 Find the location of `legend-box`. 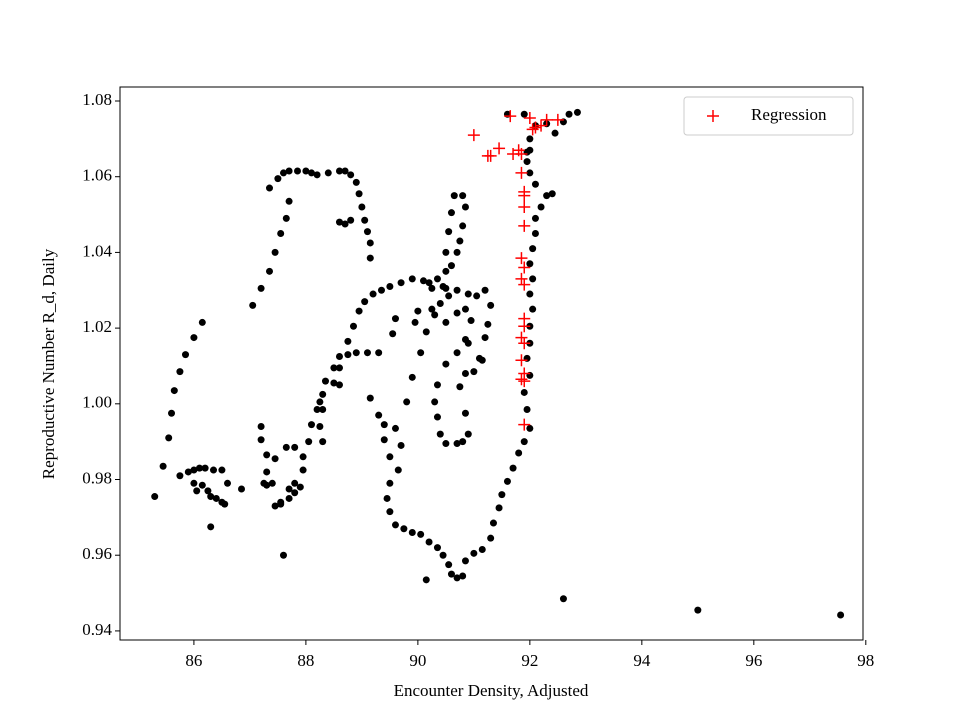

legend-box is located at coordinates (768, 116).